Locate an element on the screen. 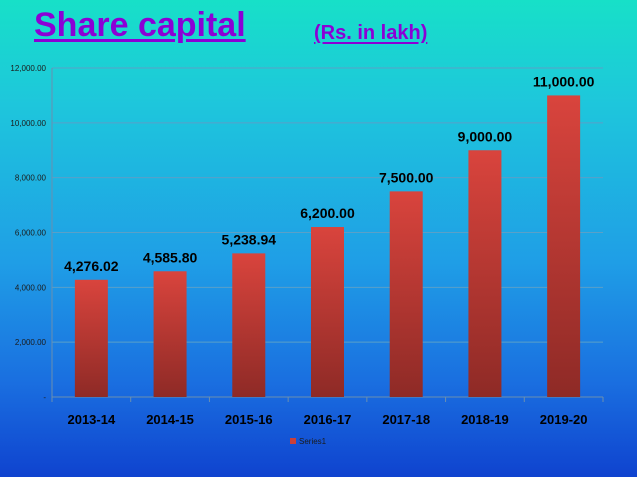 Image resolution: width=637 pixels, height=477 pixels. y-tick-label: 2,000.00 is located at coordinates (31, 342).